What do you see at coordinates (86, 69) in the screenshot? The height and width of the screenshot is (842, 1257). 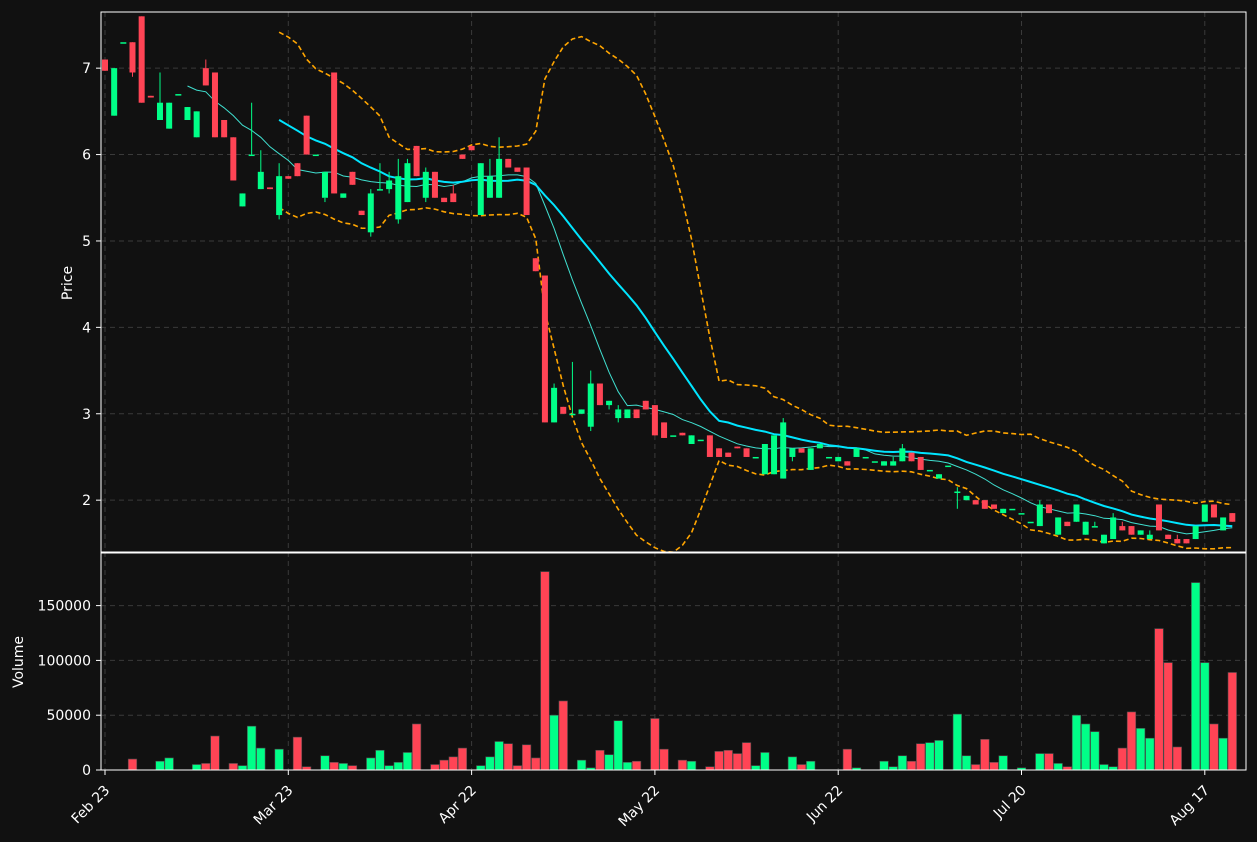 I see `price-tick-label: 7` at bounding box center [86, 69].